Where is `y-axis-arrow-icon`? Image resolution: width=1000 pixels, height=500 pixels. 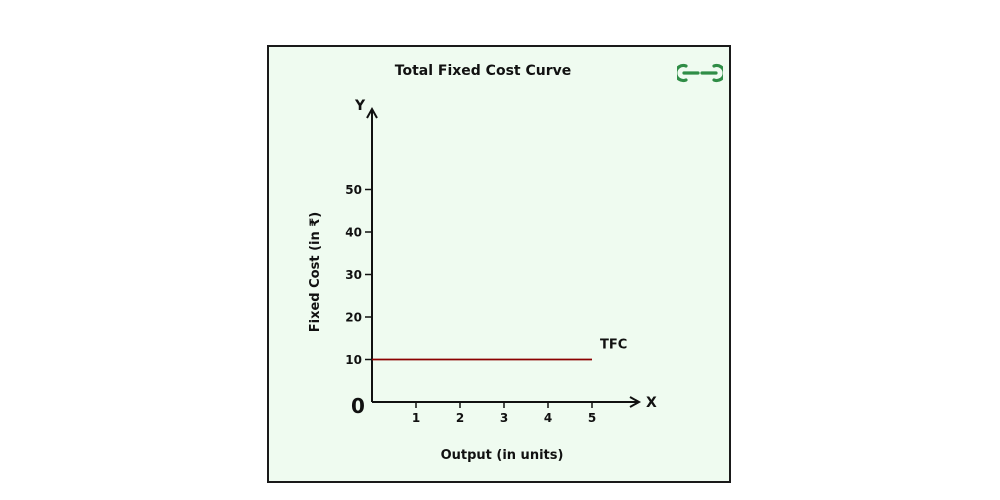
y-axis-arrow-icon is located at coordinates (372, 112).